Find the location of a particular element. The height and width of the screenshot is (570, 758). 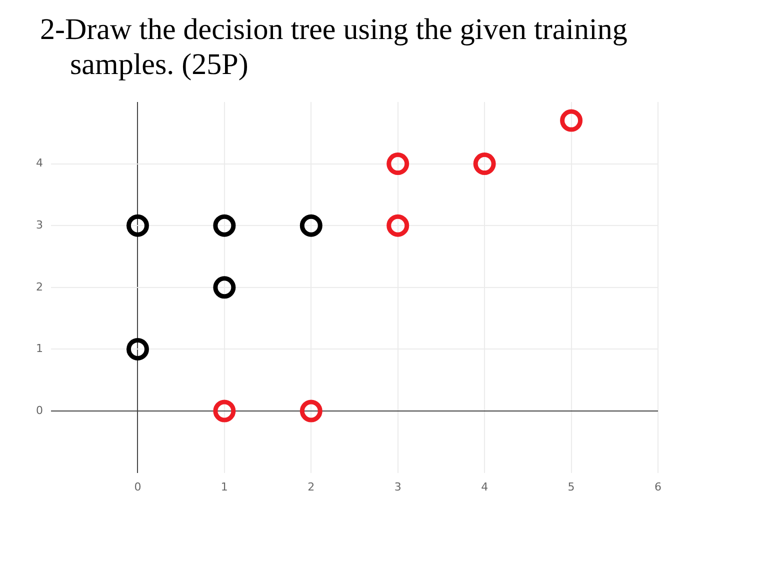

y-tick-label: 4 is located at coordinates (39, 163).